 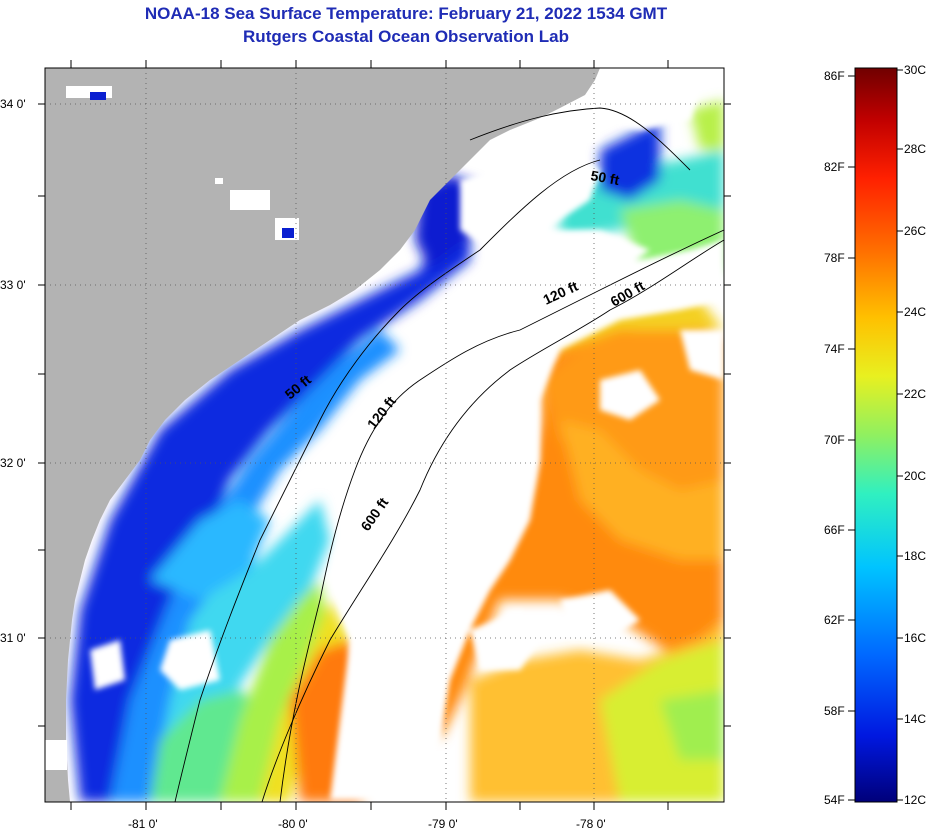 What do you see at coordinates (915, 638) in the screenshot?
I see `colorbar-c-label: 16C` at bounding box center [915, 638].